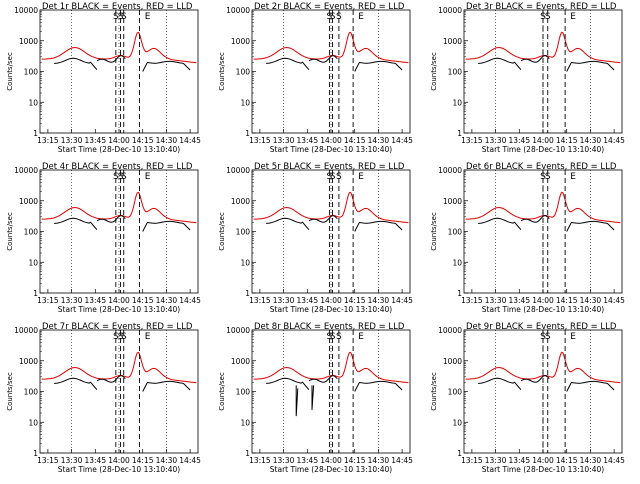 This screenshot has width=640, height=484. I want to click on chart-title: Det 3r BLACK = Events, RED = LLD, so click(541, 7).